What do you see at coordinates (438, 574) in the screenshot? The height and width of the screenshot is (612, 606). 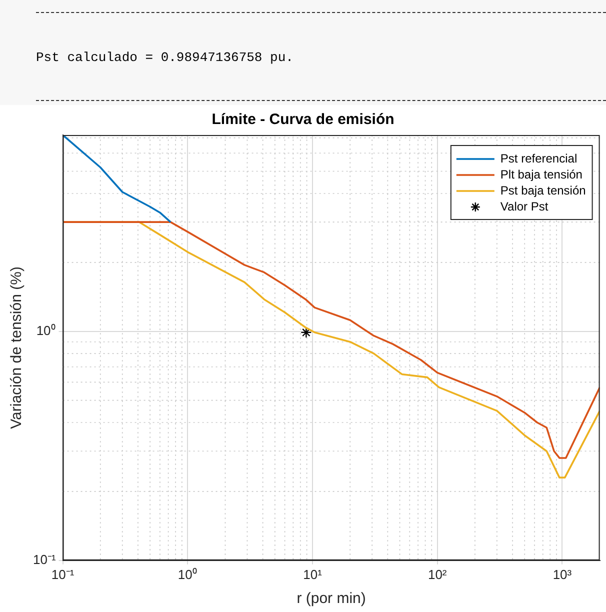 I see `x-tick-label: 10²` at bounding box center [438, 574].